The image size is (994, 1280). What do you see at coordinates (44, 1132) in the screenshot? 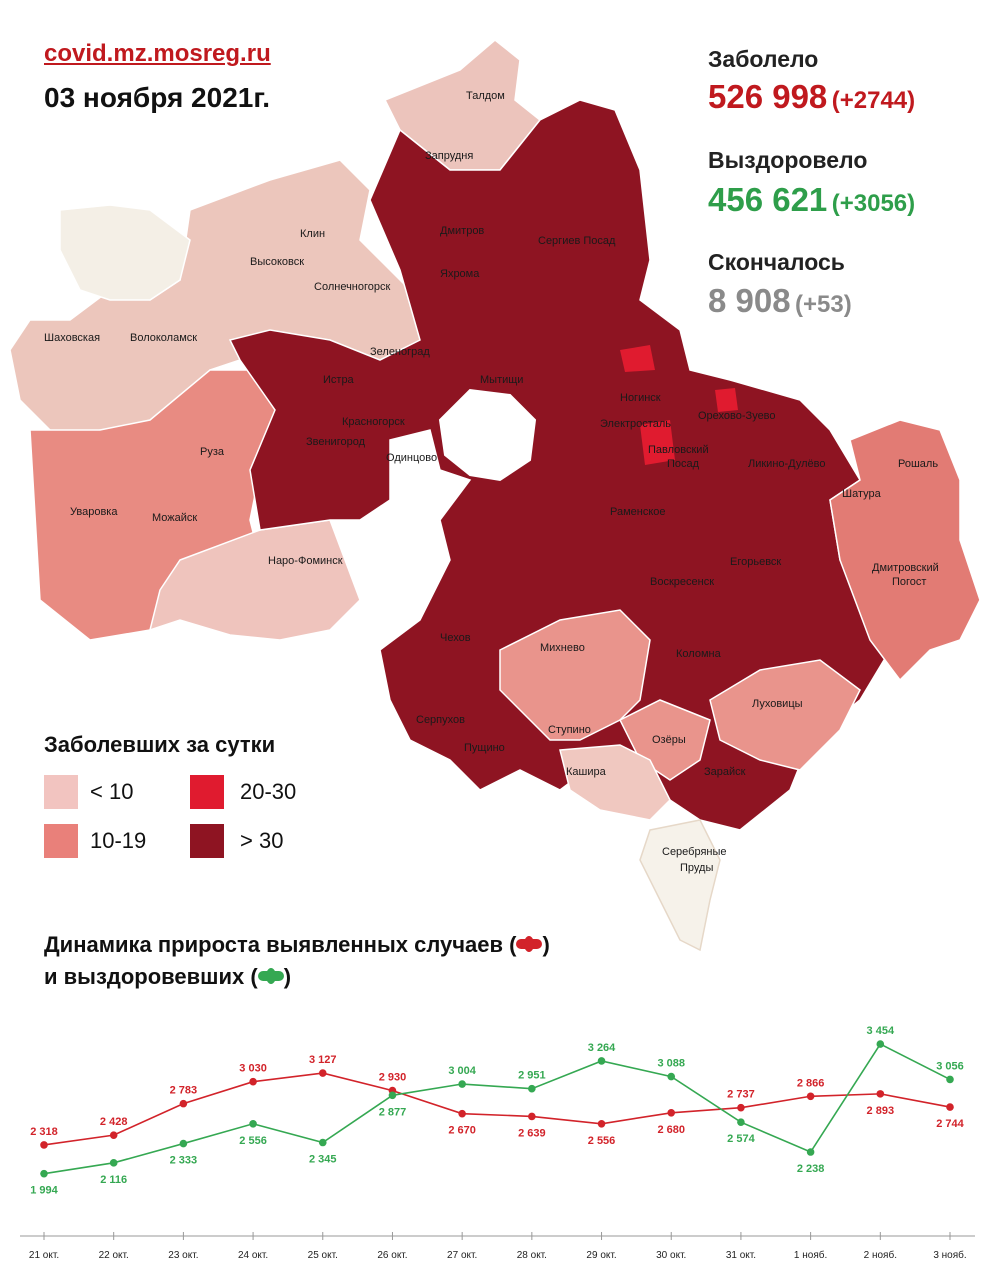
I see `data-label: 2 318` at bounding box center [44, 1132].